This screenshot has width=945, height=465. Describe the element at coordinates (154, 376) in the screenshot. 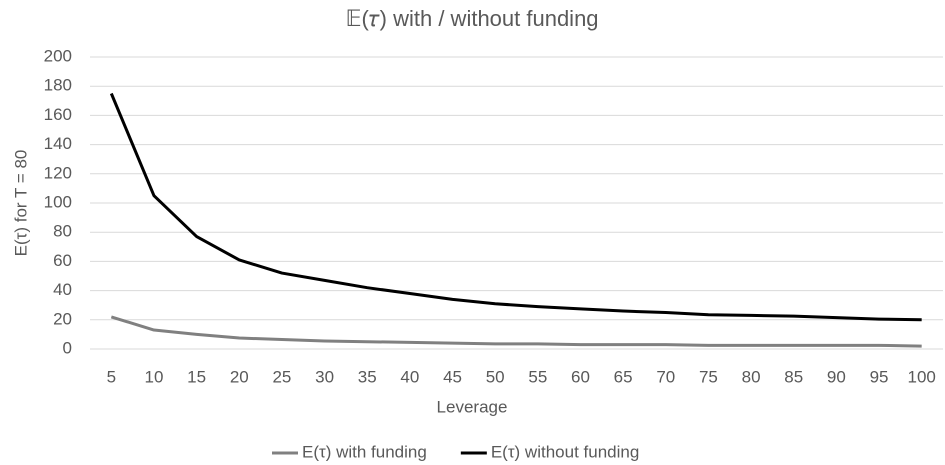

I see `x-tick-label: 10` at that location.